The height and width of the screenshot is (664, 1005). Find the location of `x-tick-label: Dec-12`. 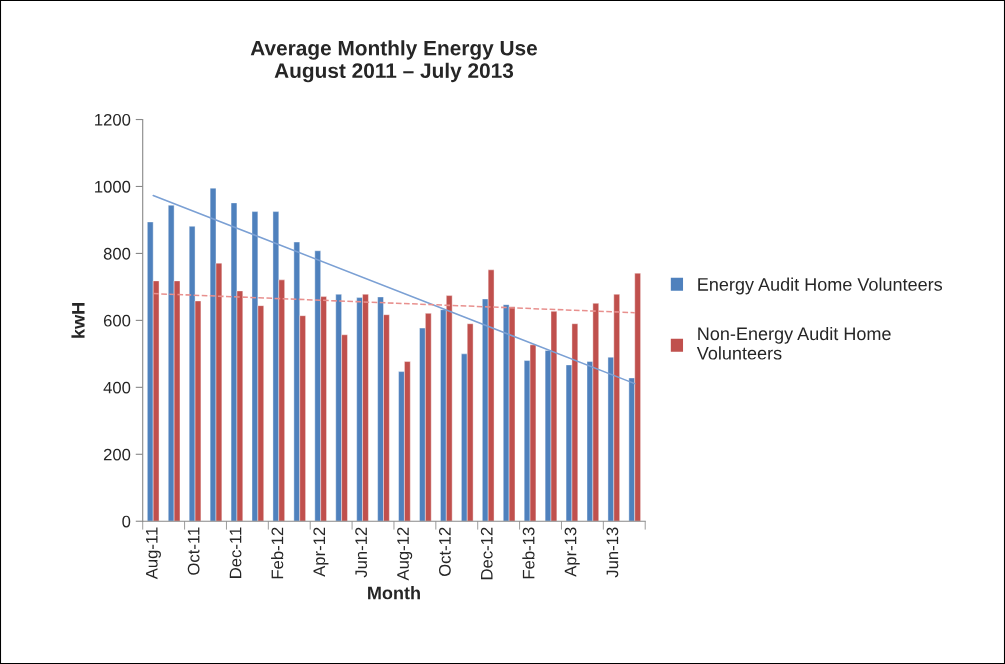

x-tick-label: Dec-12 is located at coordinates (486, 553).